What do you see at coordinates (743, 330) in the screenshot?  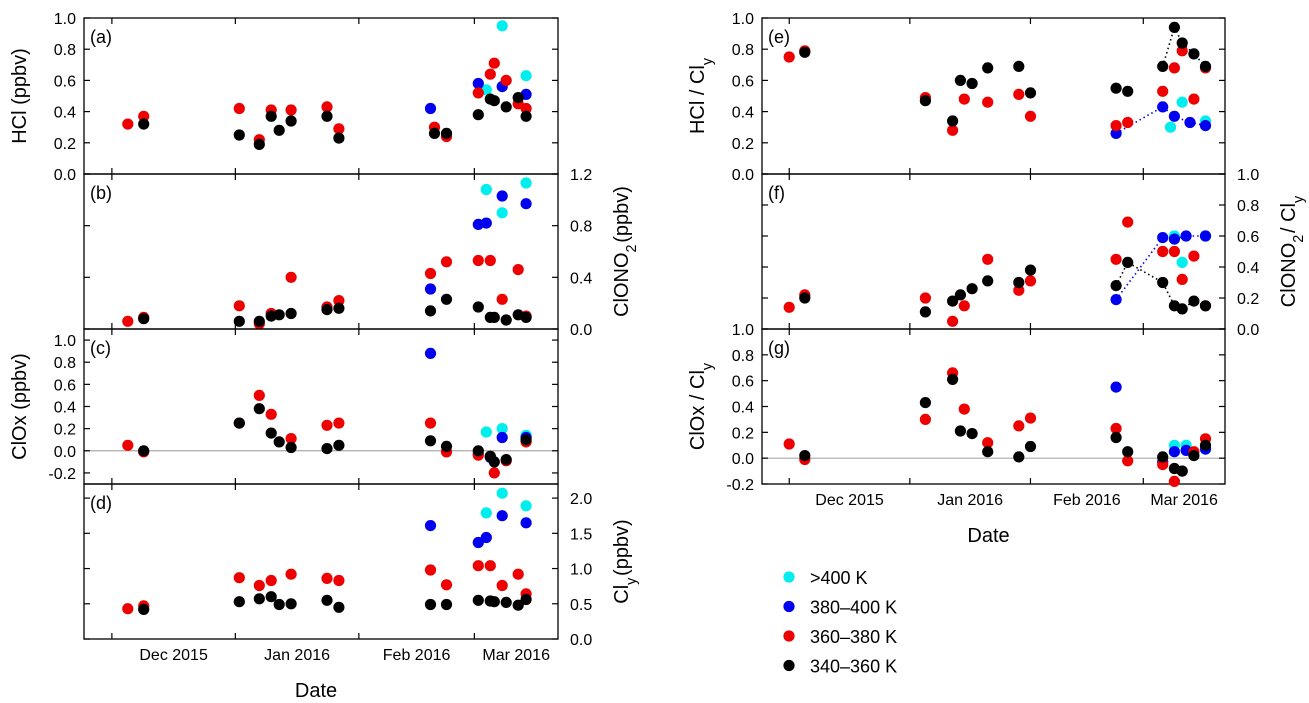 I see `y-tick-label: 1.0` at bounding box center [743, 330].